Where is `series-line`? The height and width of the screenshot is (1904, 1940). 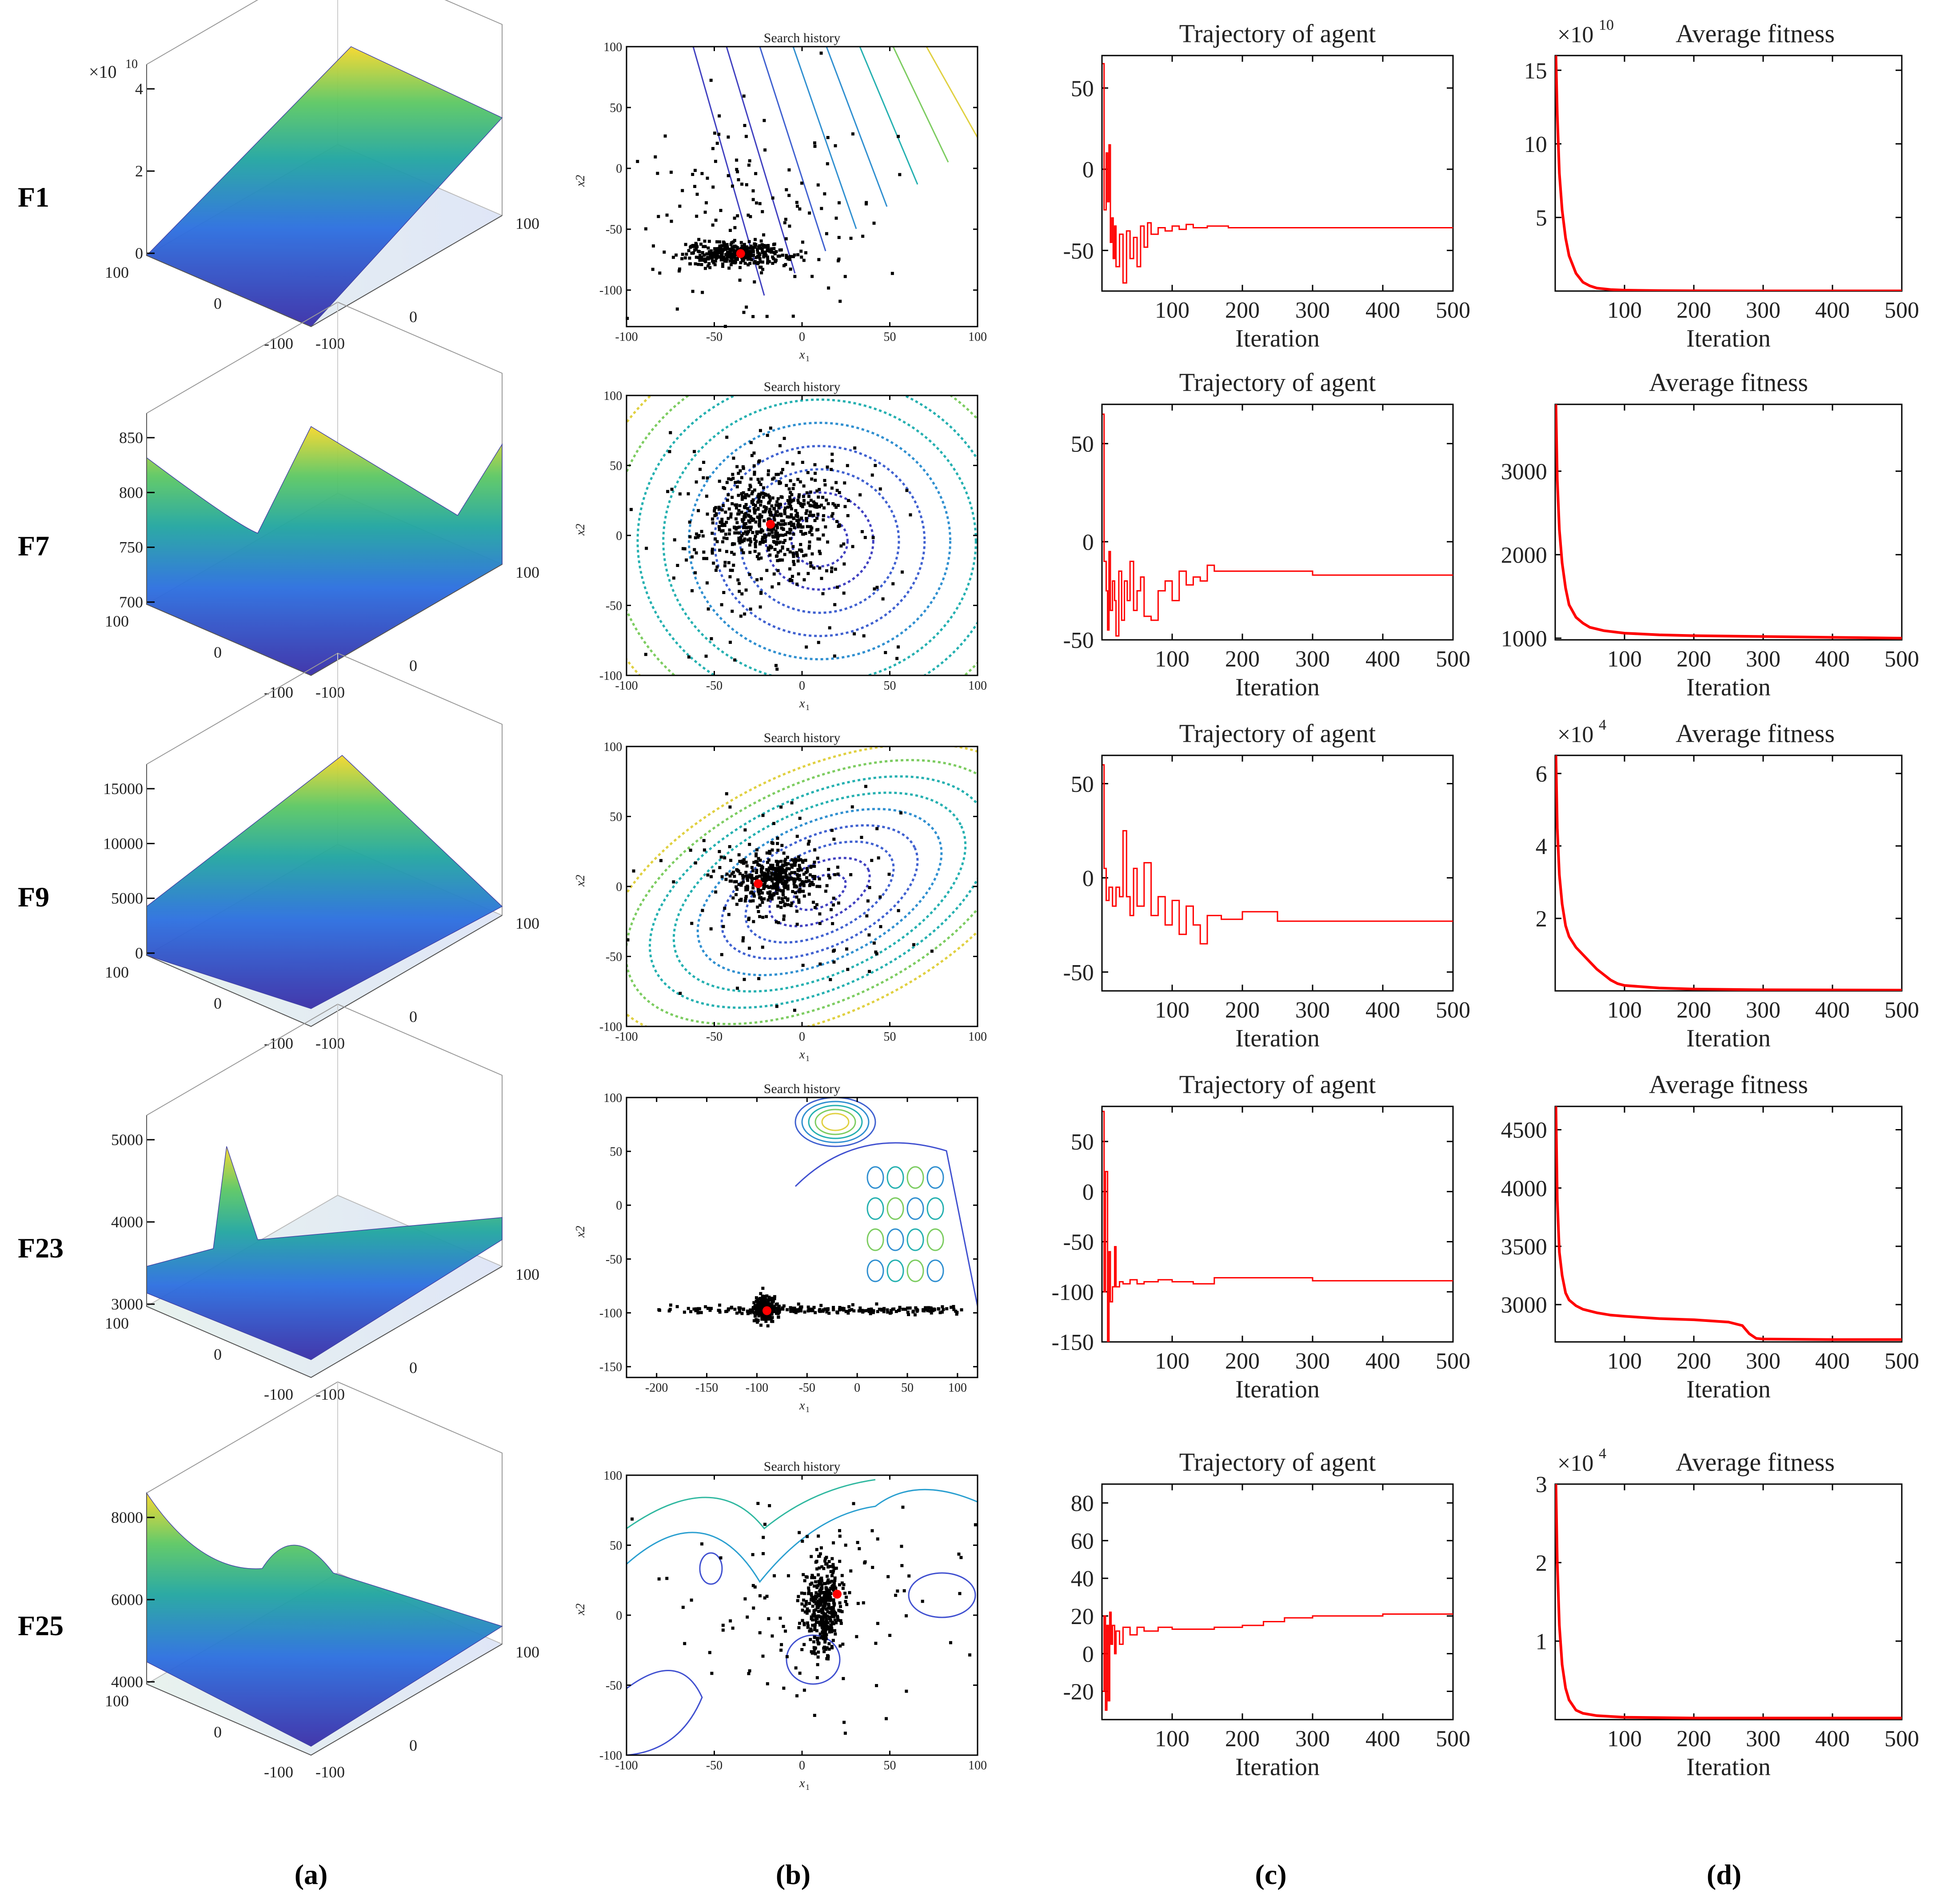 series-line is located at coordinates (1277, 1661).